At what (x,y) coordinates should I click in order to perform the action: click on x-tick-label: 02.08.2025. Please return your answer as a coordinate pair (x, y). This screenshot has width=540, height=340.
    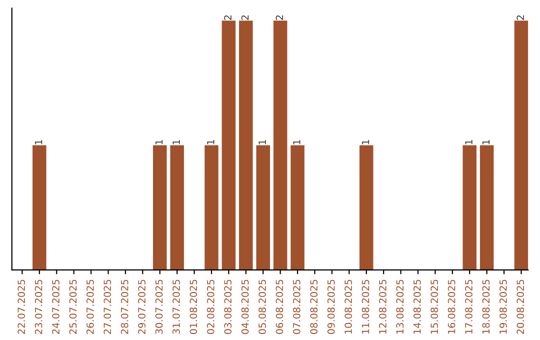
    Looking at the image, I should click on (210, 307).